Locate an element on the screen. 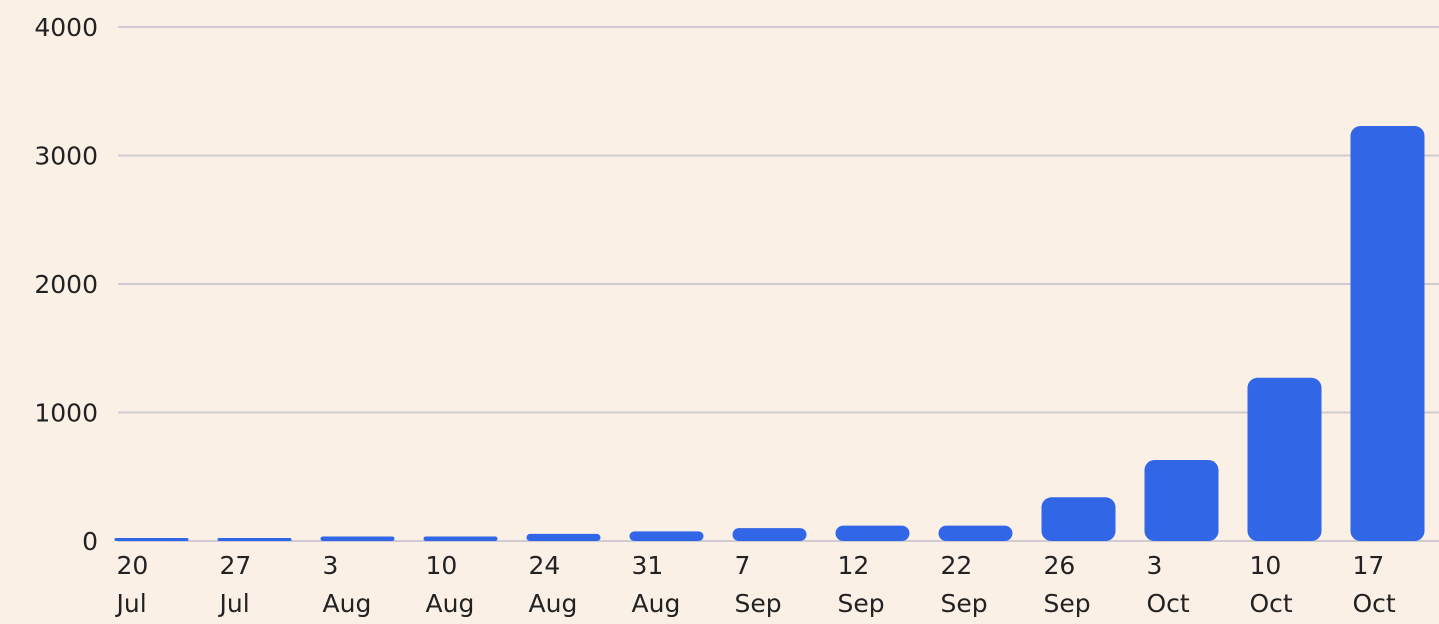  x-tick-label: 31 Aug is located at coordinates (656, 584).